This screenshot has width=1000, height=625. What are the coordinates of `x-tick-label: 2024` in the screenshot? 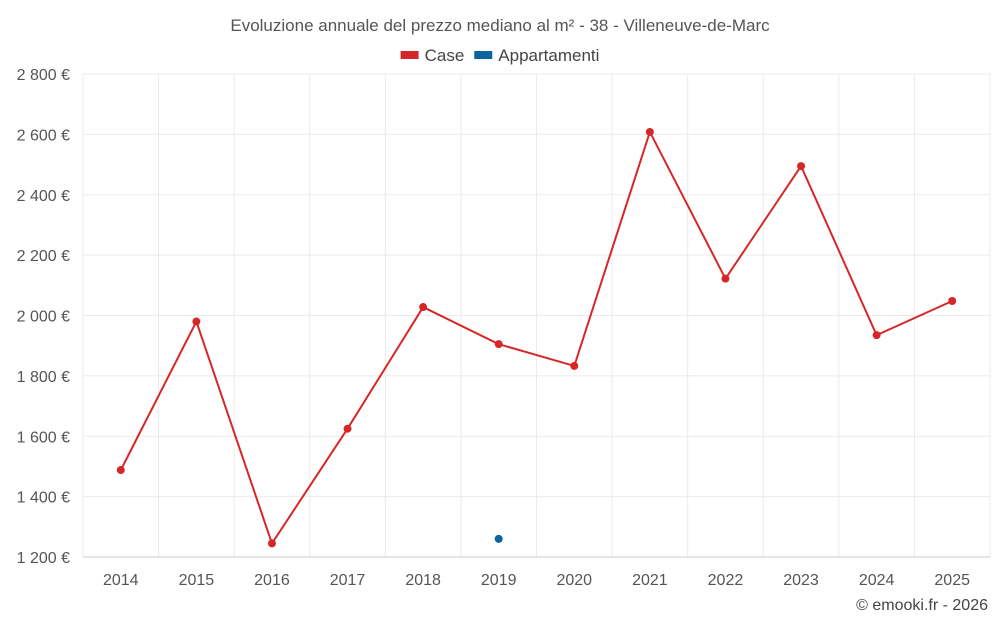 It's located at (877, 580).